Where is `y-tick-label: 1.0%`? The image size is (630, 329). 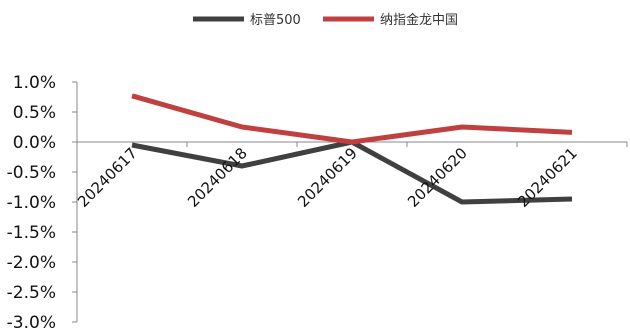 y-tick-label: 1.0% is located at coordinates (34, 83).